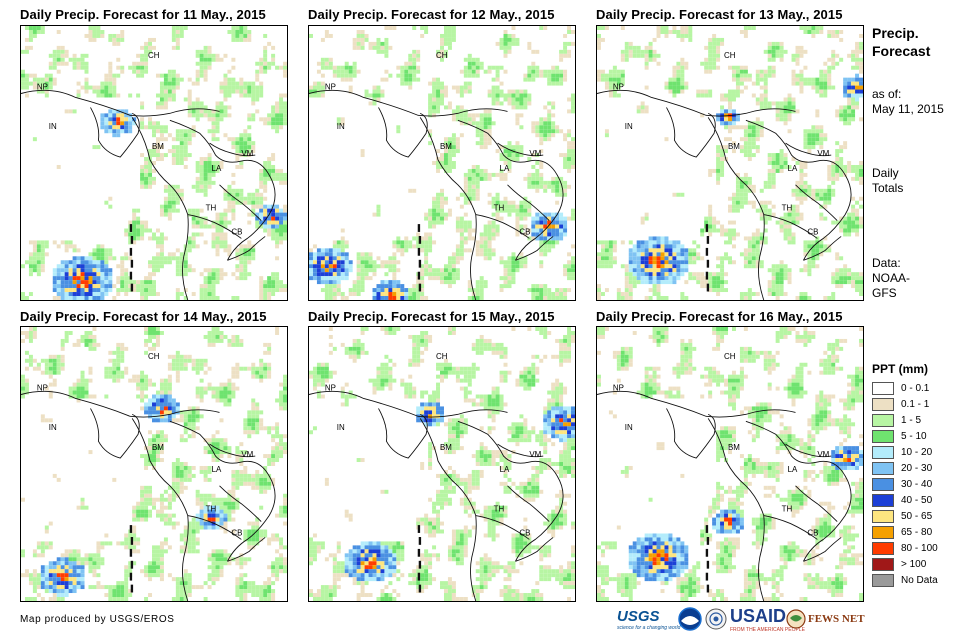 The width and height of the screenshot is (967, 639). Describe the element at coordinates (891, 278) in the screenshot. I see `side-data: Data: NOAA- GFS` at that location.